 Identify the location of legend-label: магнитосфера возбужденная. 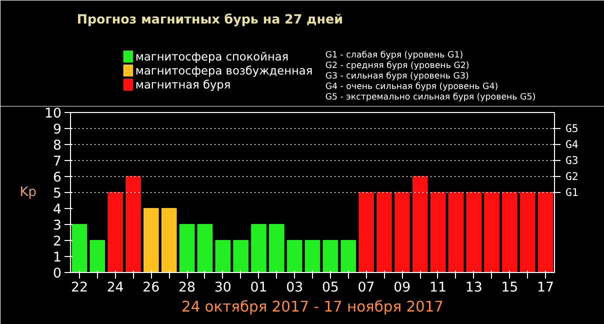
(224, 71).